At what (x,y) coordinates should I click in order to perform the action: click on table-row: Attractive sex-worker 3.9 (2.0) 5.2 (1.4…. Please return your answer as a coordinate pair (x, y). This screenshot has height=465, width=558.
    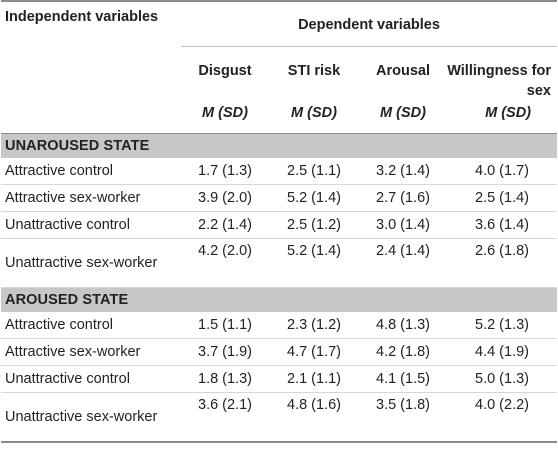
    Looking at the image, I should click on (279, 198).